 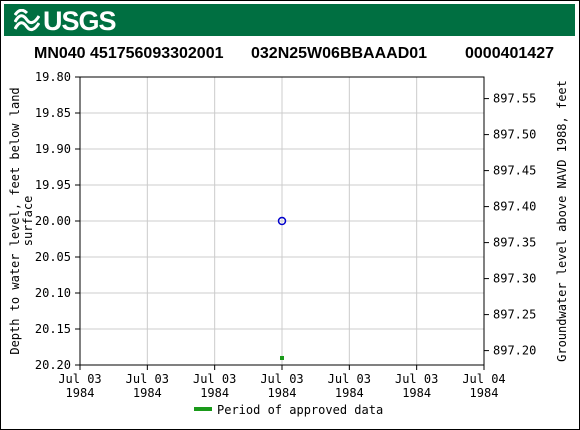 I want to click on y-left-tick-label: 19.85, so click(x=53, y=113).